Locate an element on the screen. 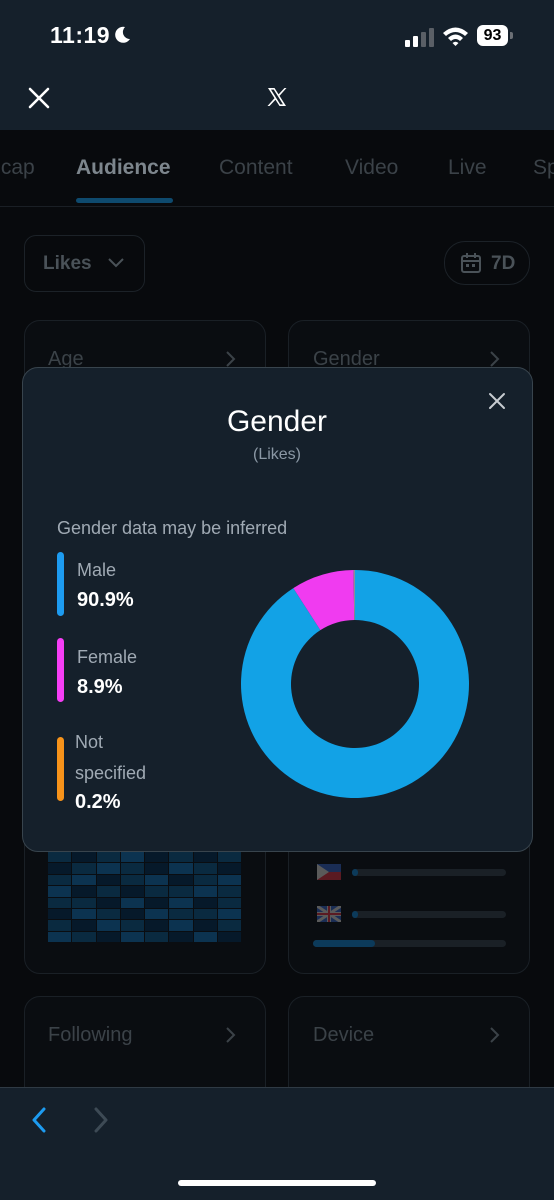 The image size is (554, 1200). metric-dropdown-label: Likes is located at coordinates (67, 263).